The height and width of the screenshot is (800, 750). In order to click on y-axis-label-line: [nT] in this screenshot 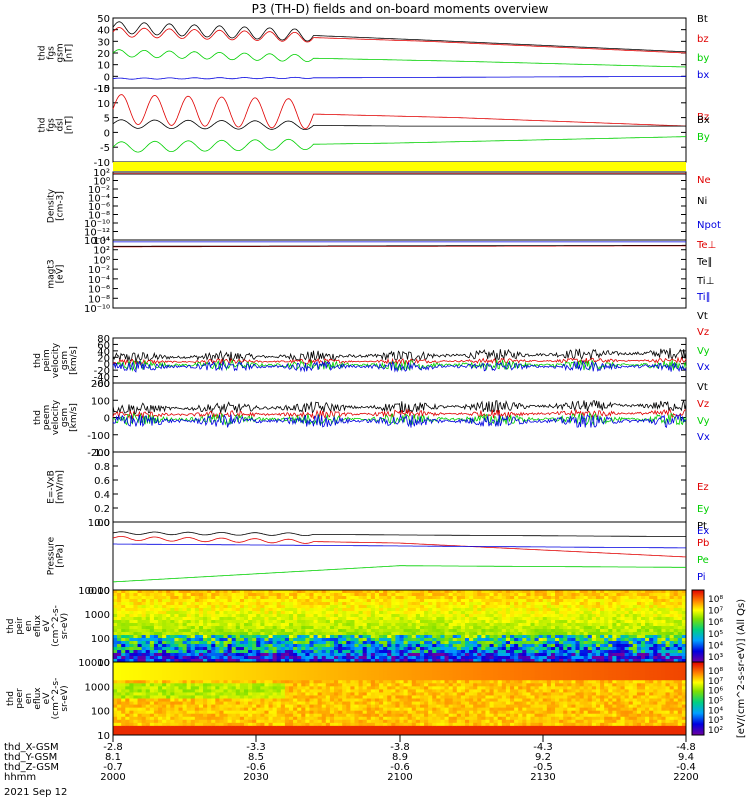, I will do `click(70, 125)`.